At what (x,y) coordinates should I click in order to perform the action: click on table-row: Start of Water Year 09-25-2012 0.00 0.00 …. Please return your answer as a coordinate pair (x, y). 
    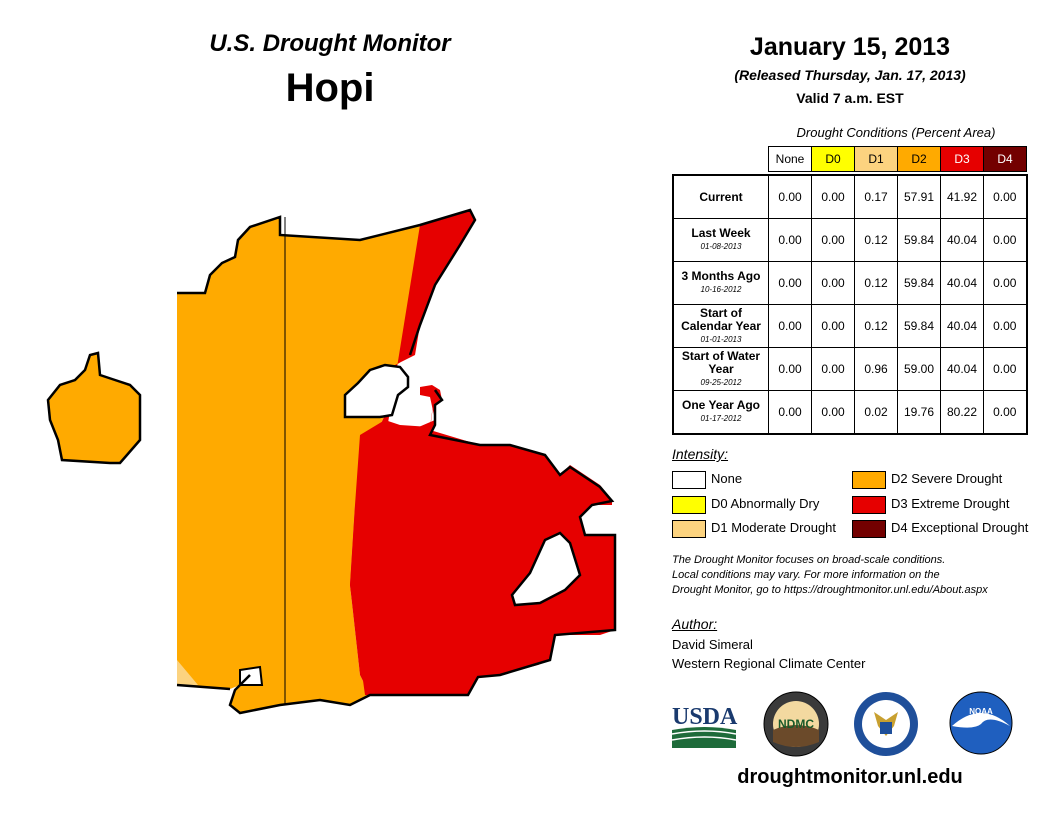
    Looking at the image, I should click on (850, 369).